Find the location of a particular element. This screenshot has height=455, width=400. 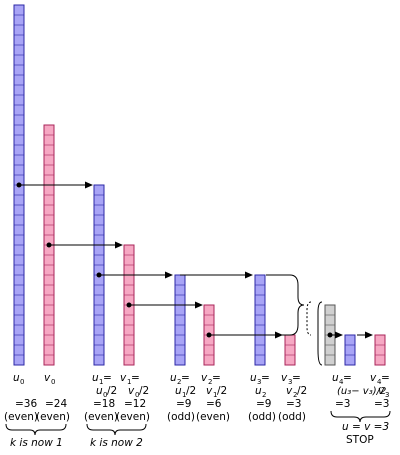

v3-eq: = is located at coordinates (296, 378).